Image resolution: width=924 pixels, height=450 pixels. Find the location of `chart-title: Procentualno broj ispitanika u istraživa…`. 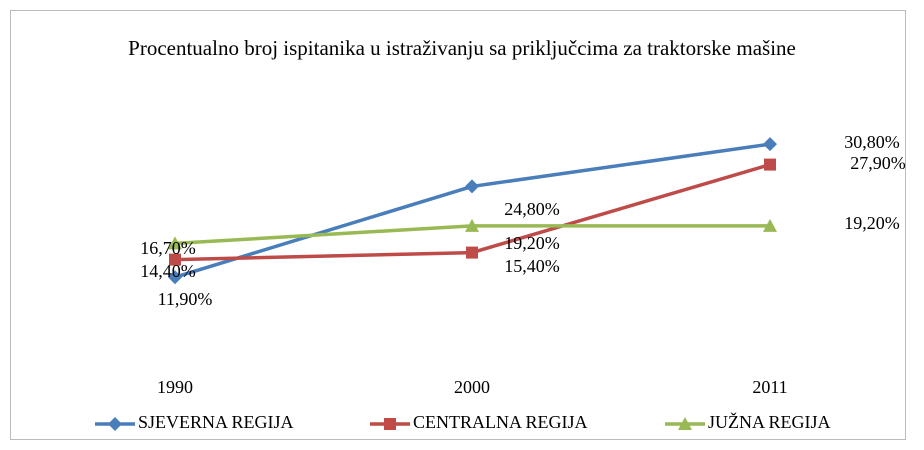

chart-title: Procentualno broj ispitanika u istraživa… is located at coordinates (462, 48).